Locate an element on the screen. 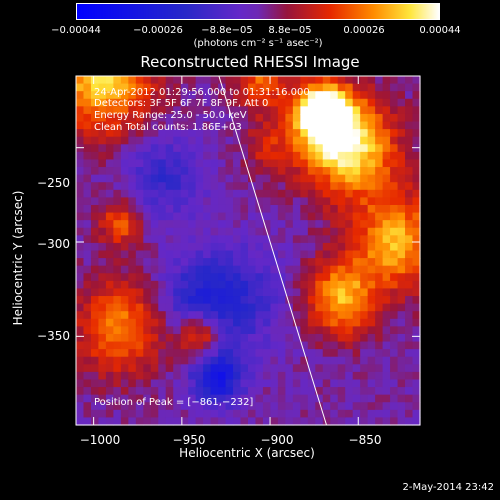 This screenshot has width=500, height=500. colorbar-tick: −8.8e−05 is located at coordinates (227, 30).